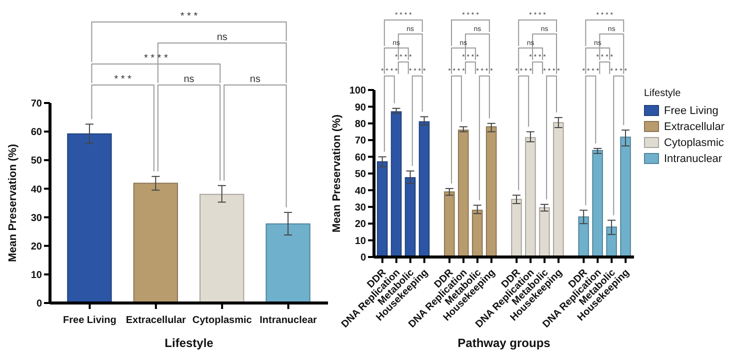 The image size is (736, 359). What do you see at coordinates (360, 108) in the screenshot?
I see `y-tick-label: 90` at bounding box center [360, 108].